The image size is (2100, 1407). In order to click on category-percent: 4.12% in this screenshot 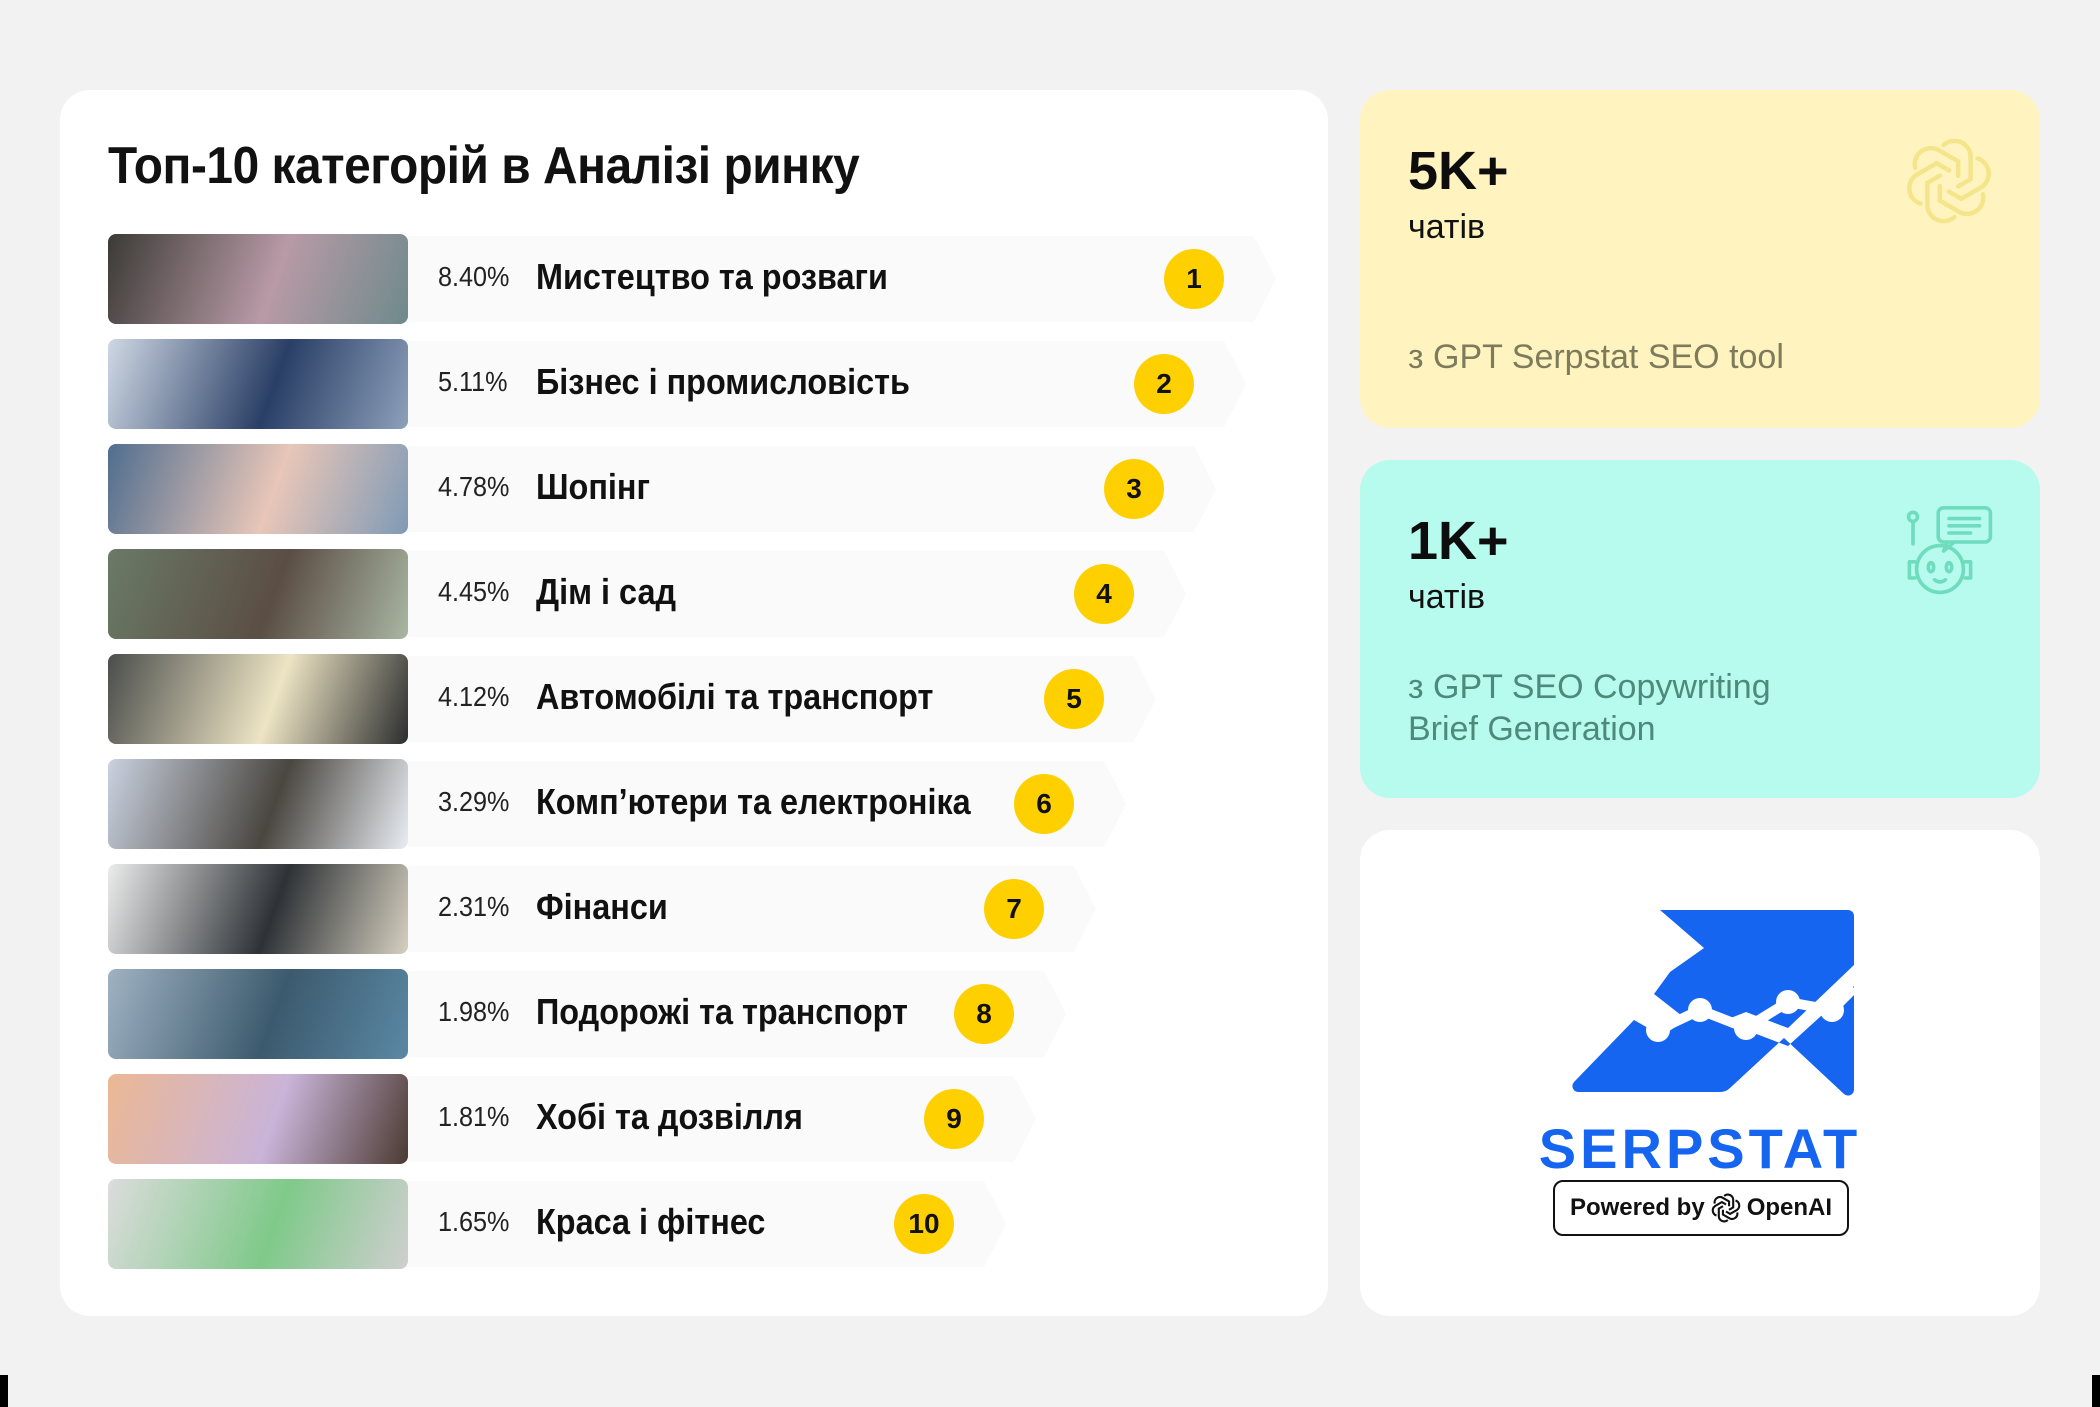, I will do `click(474, 696)`.